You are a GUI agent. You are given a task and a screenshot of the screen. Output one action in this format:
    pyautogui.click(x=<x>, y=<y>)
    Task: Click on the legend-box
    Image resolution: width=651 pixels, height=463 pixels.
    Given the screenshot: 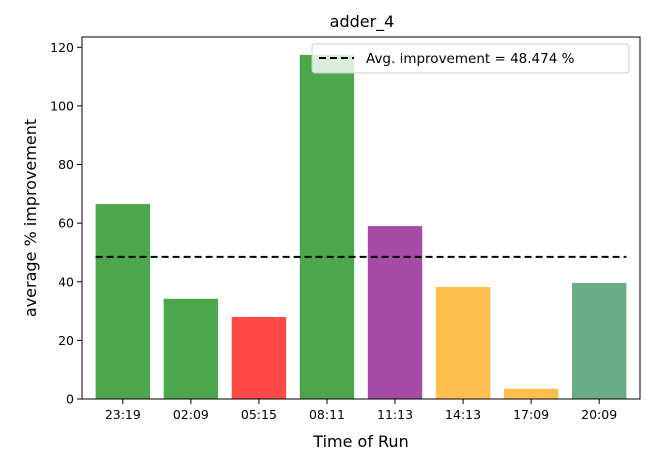 What is the action you would take?
    pyautogui.click(x=470, y=58)
    